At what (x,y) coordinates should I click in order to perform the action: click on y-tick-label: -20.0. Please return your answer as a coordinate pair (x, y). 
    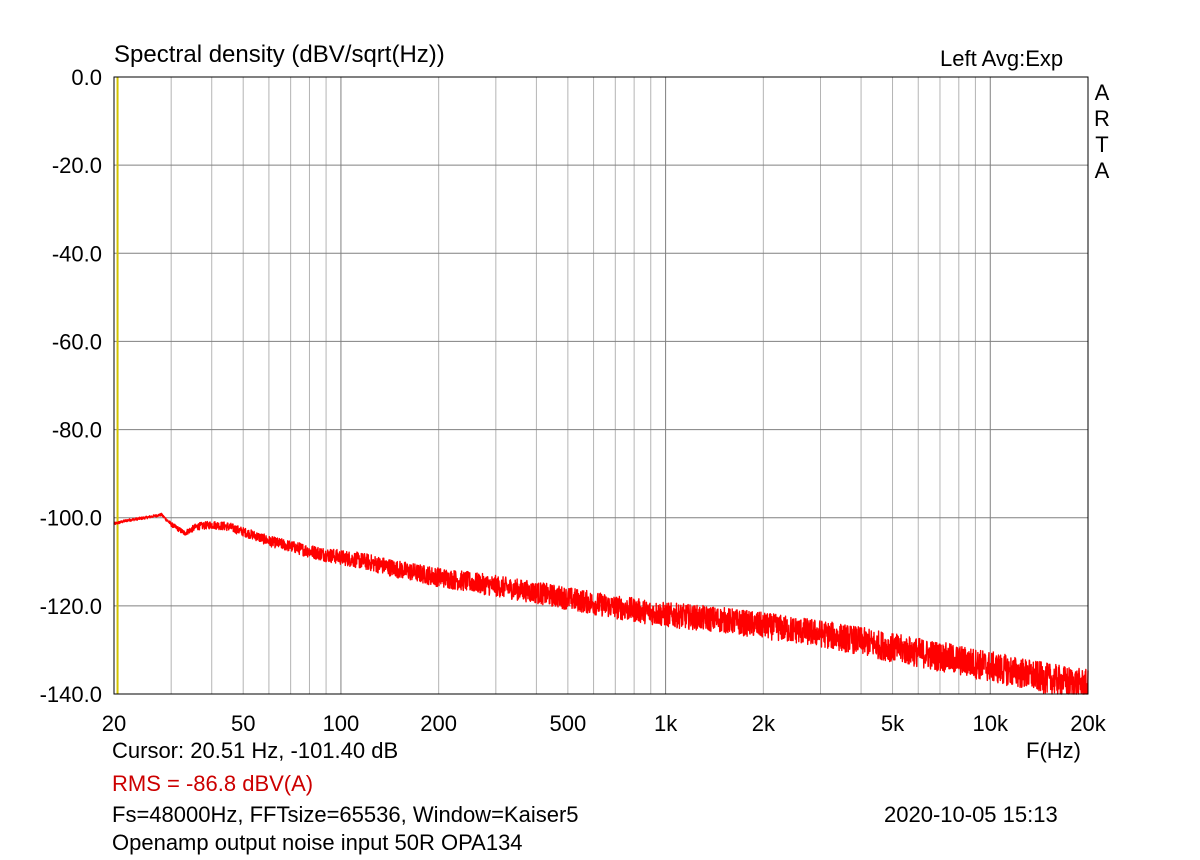
    Looking at the image, I should click on (77, 165).